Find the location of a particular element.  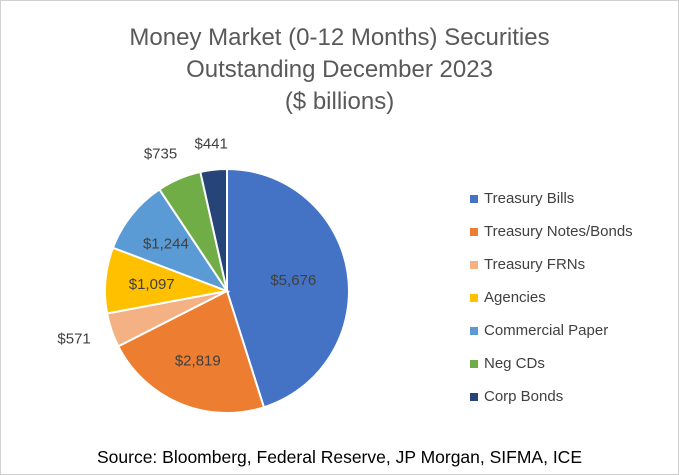

pie-slice-commercial-paper is located at coordinates (170, 241).